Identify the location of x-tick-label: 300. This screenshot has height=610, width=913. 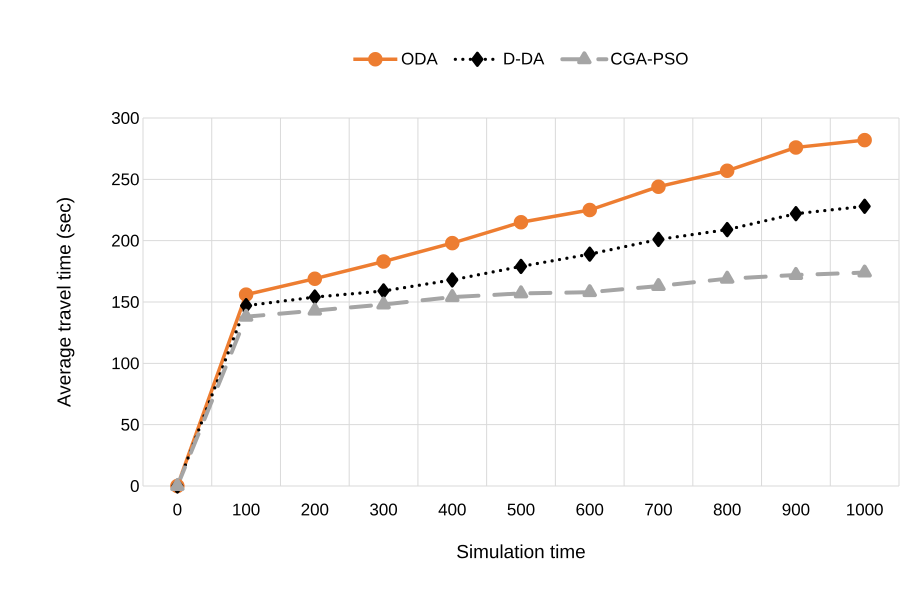
(384, 510).